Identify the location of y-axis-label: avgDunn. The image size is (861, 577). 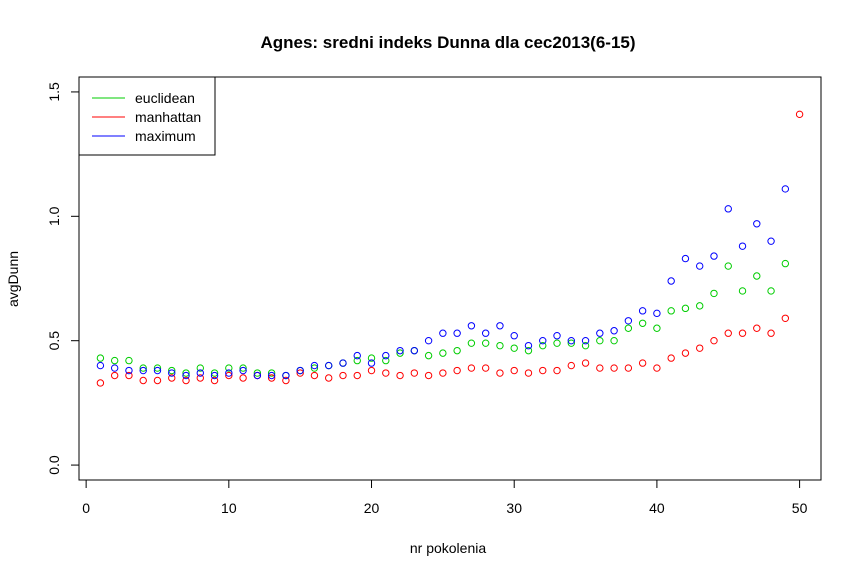
(13, 279).